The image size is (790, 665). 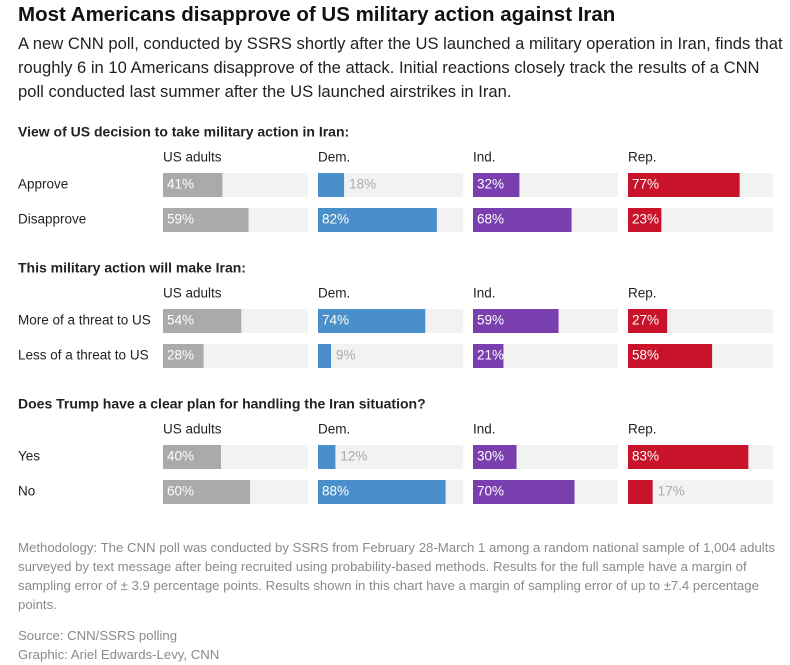 I want to click on value-label: 28%, so click(x=180, y=355).